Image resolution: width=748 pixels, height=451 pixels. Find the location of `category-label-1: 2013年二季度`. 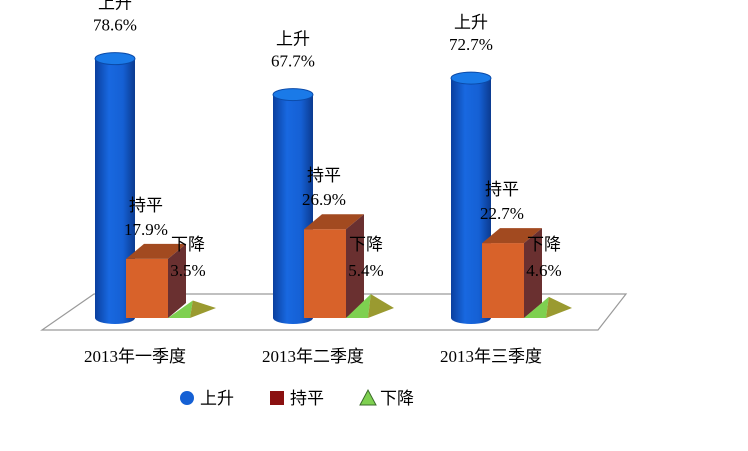

category-label-1: 2013年二季度 is located at coordinates (313, 356).